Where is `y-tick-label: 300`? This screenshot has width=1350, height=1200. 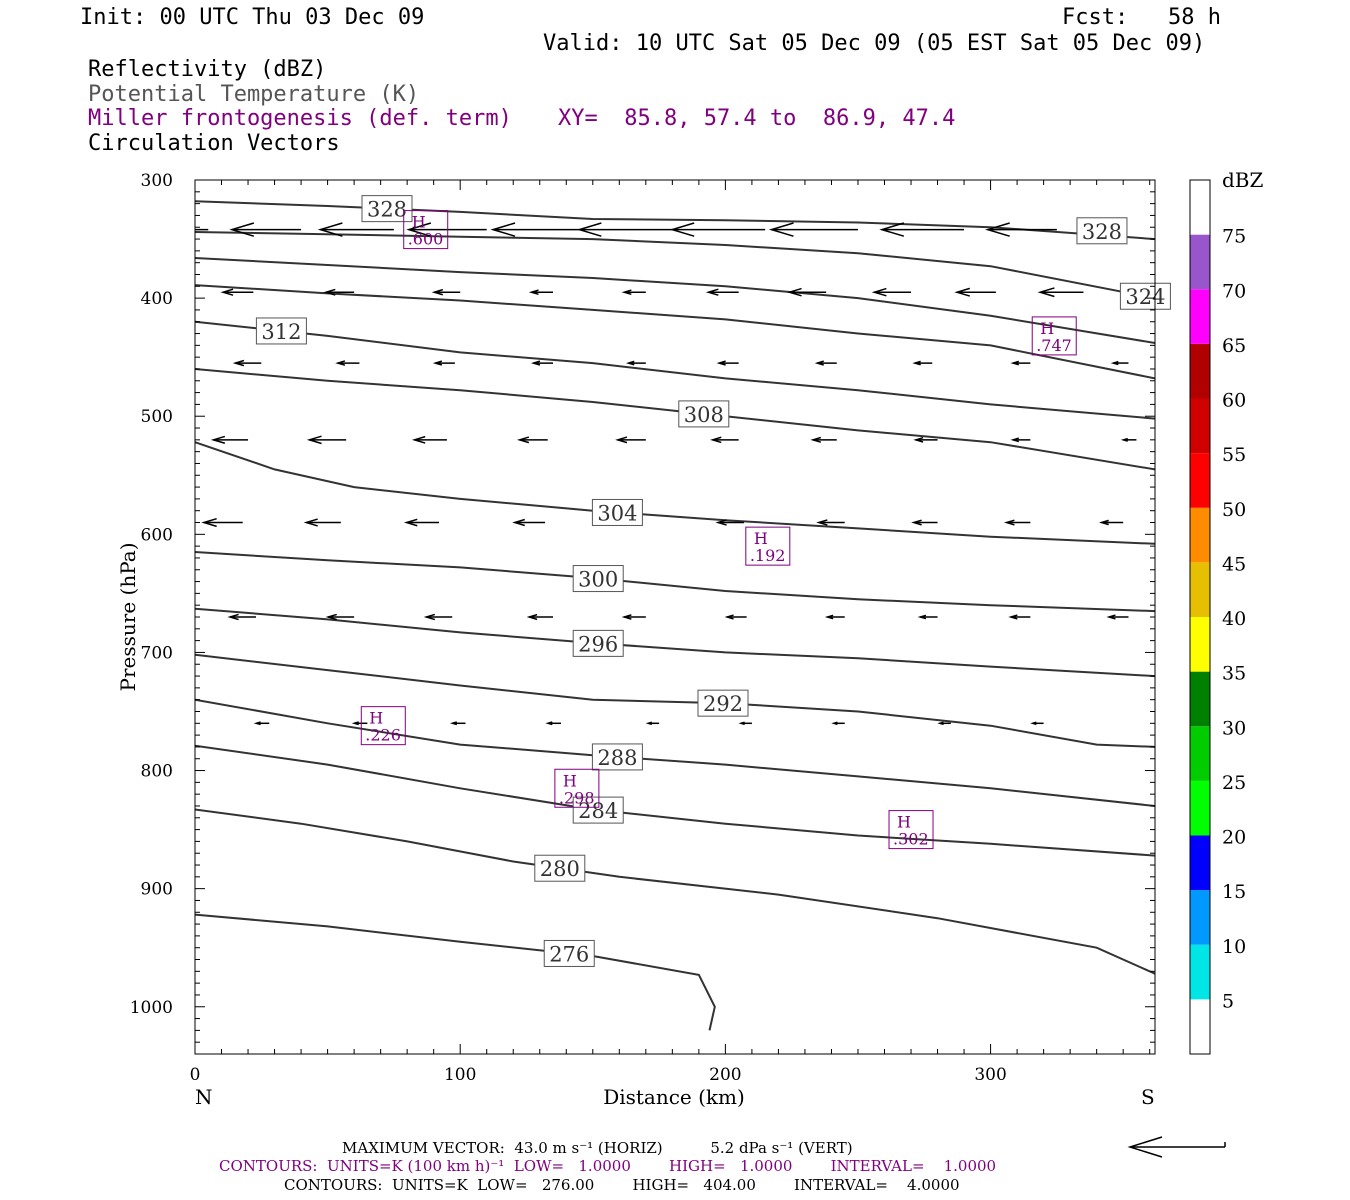
y-tick-label: 300 is located at coordinates (157, 181).